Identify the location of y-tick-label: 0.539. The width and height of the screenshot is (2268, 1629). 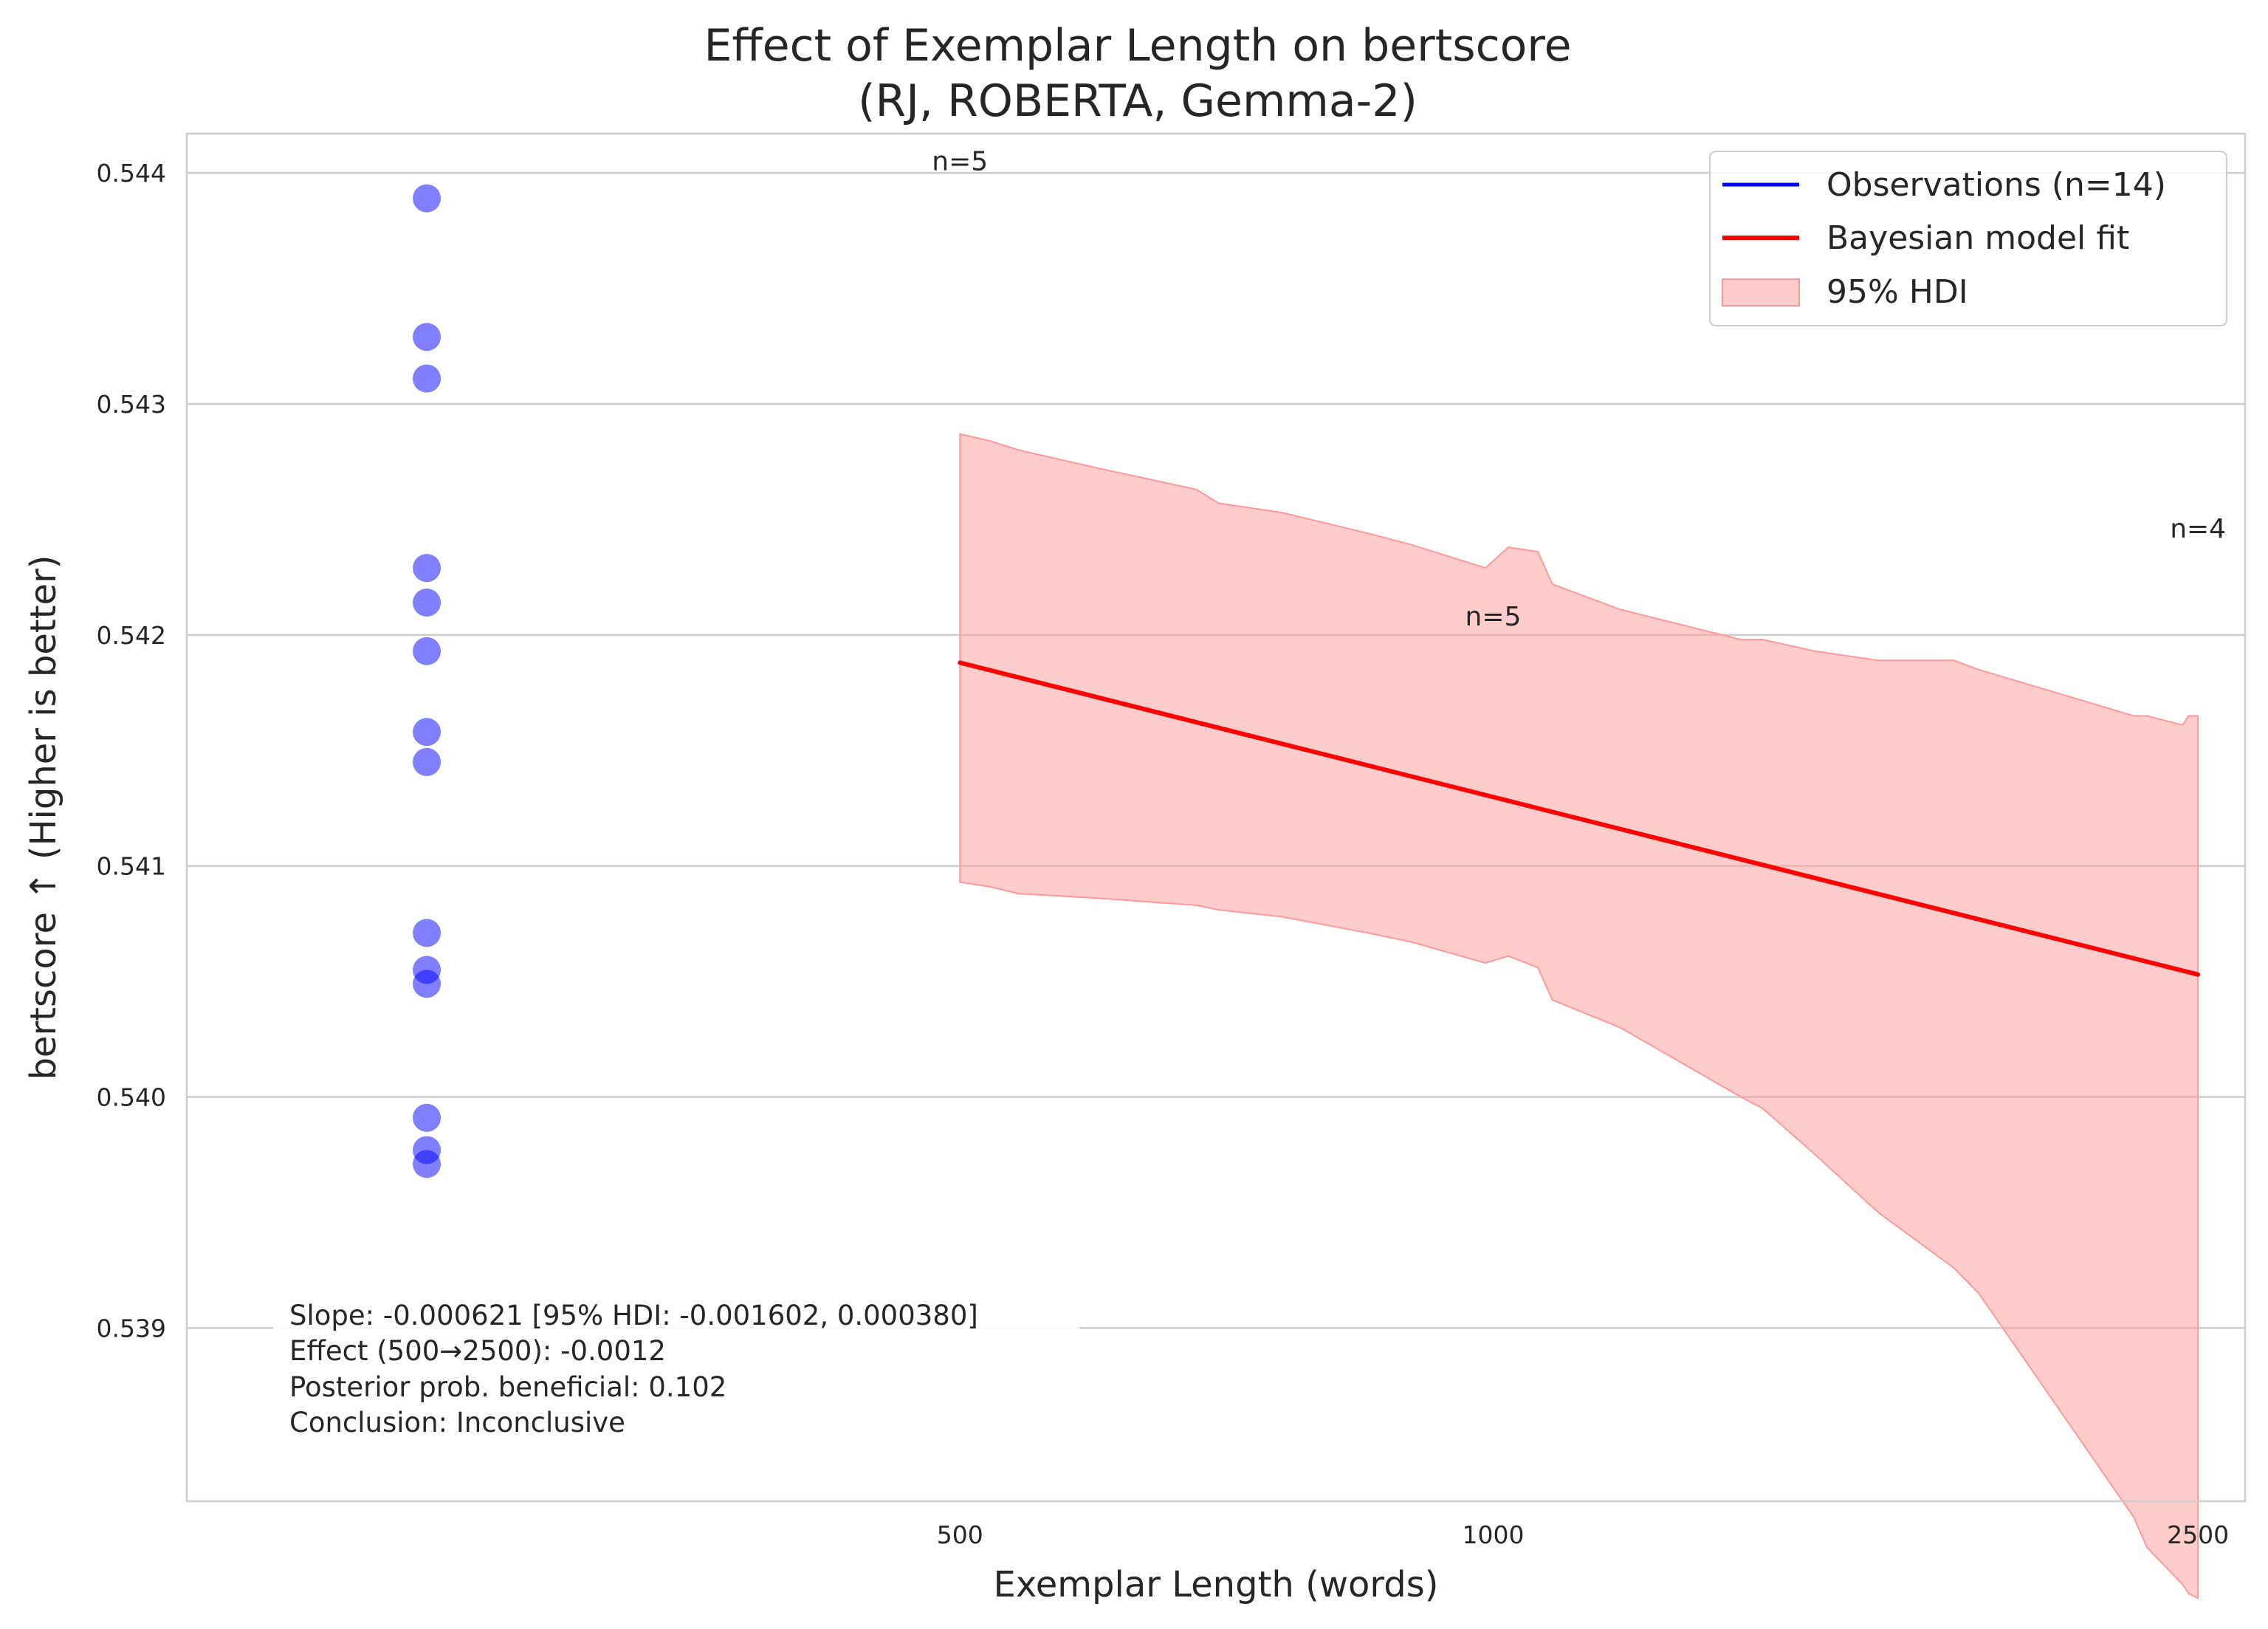
(131, 1328).